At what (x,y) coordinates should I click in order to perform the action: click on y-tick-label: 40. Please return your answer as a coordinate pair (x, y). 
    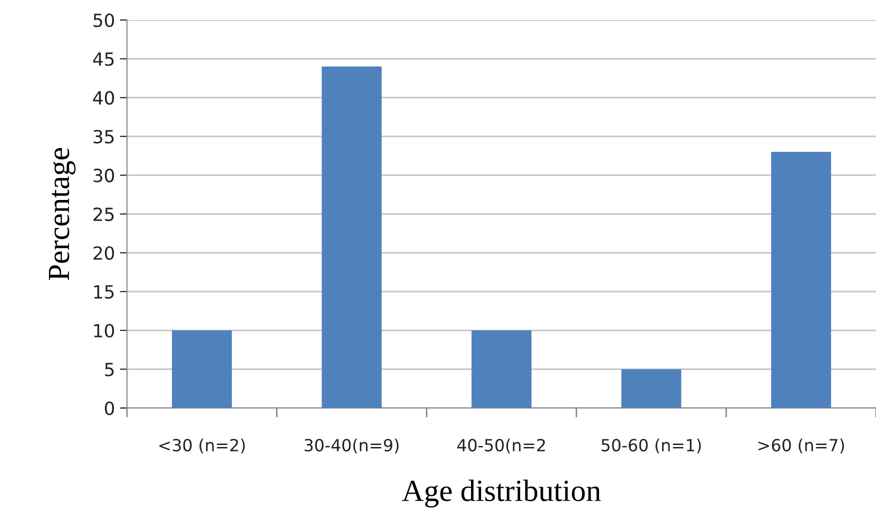
    Looking at the image, I should click on (103, 98).